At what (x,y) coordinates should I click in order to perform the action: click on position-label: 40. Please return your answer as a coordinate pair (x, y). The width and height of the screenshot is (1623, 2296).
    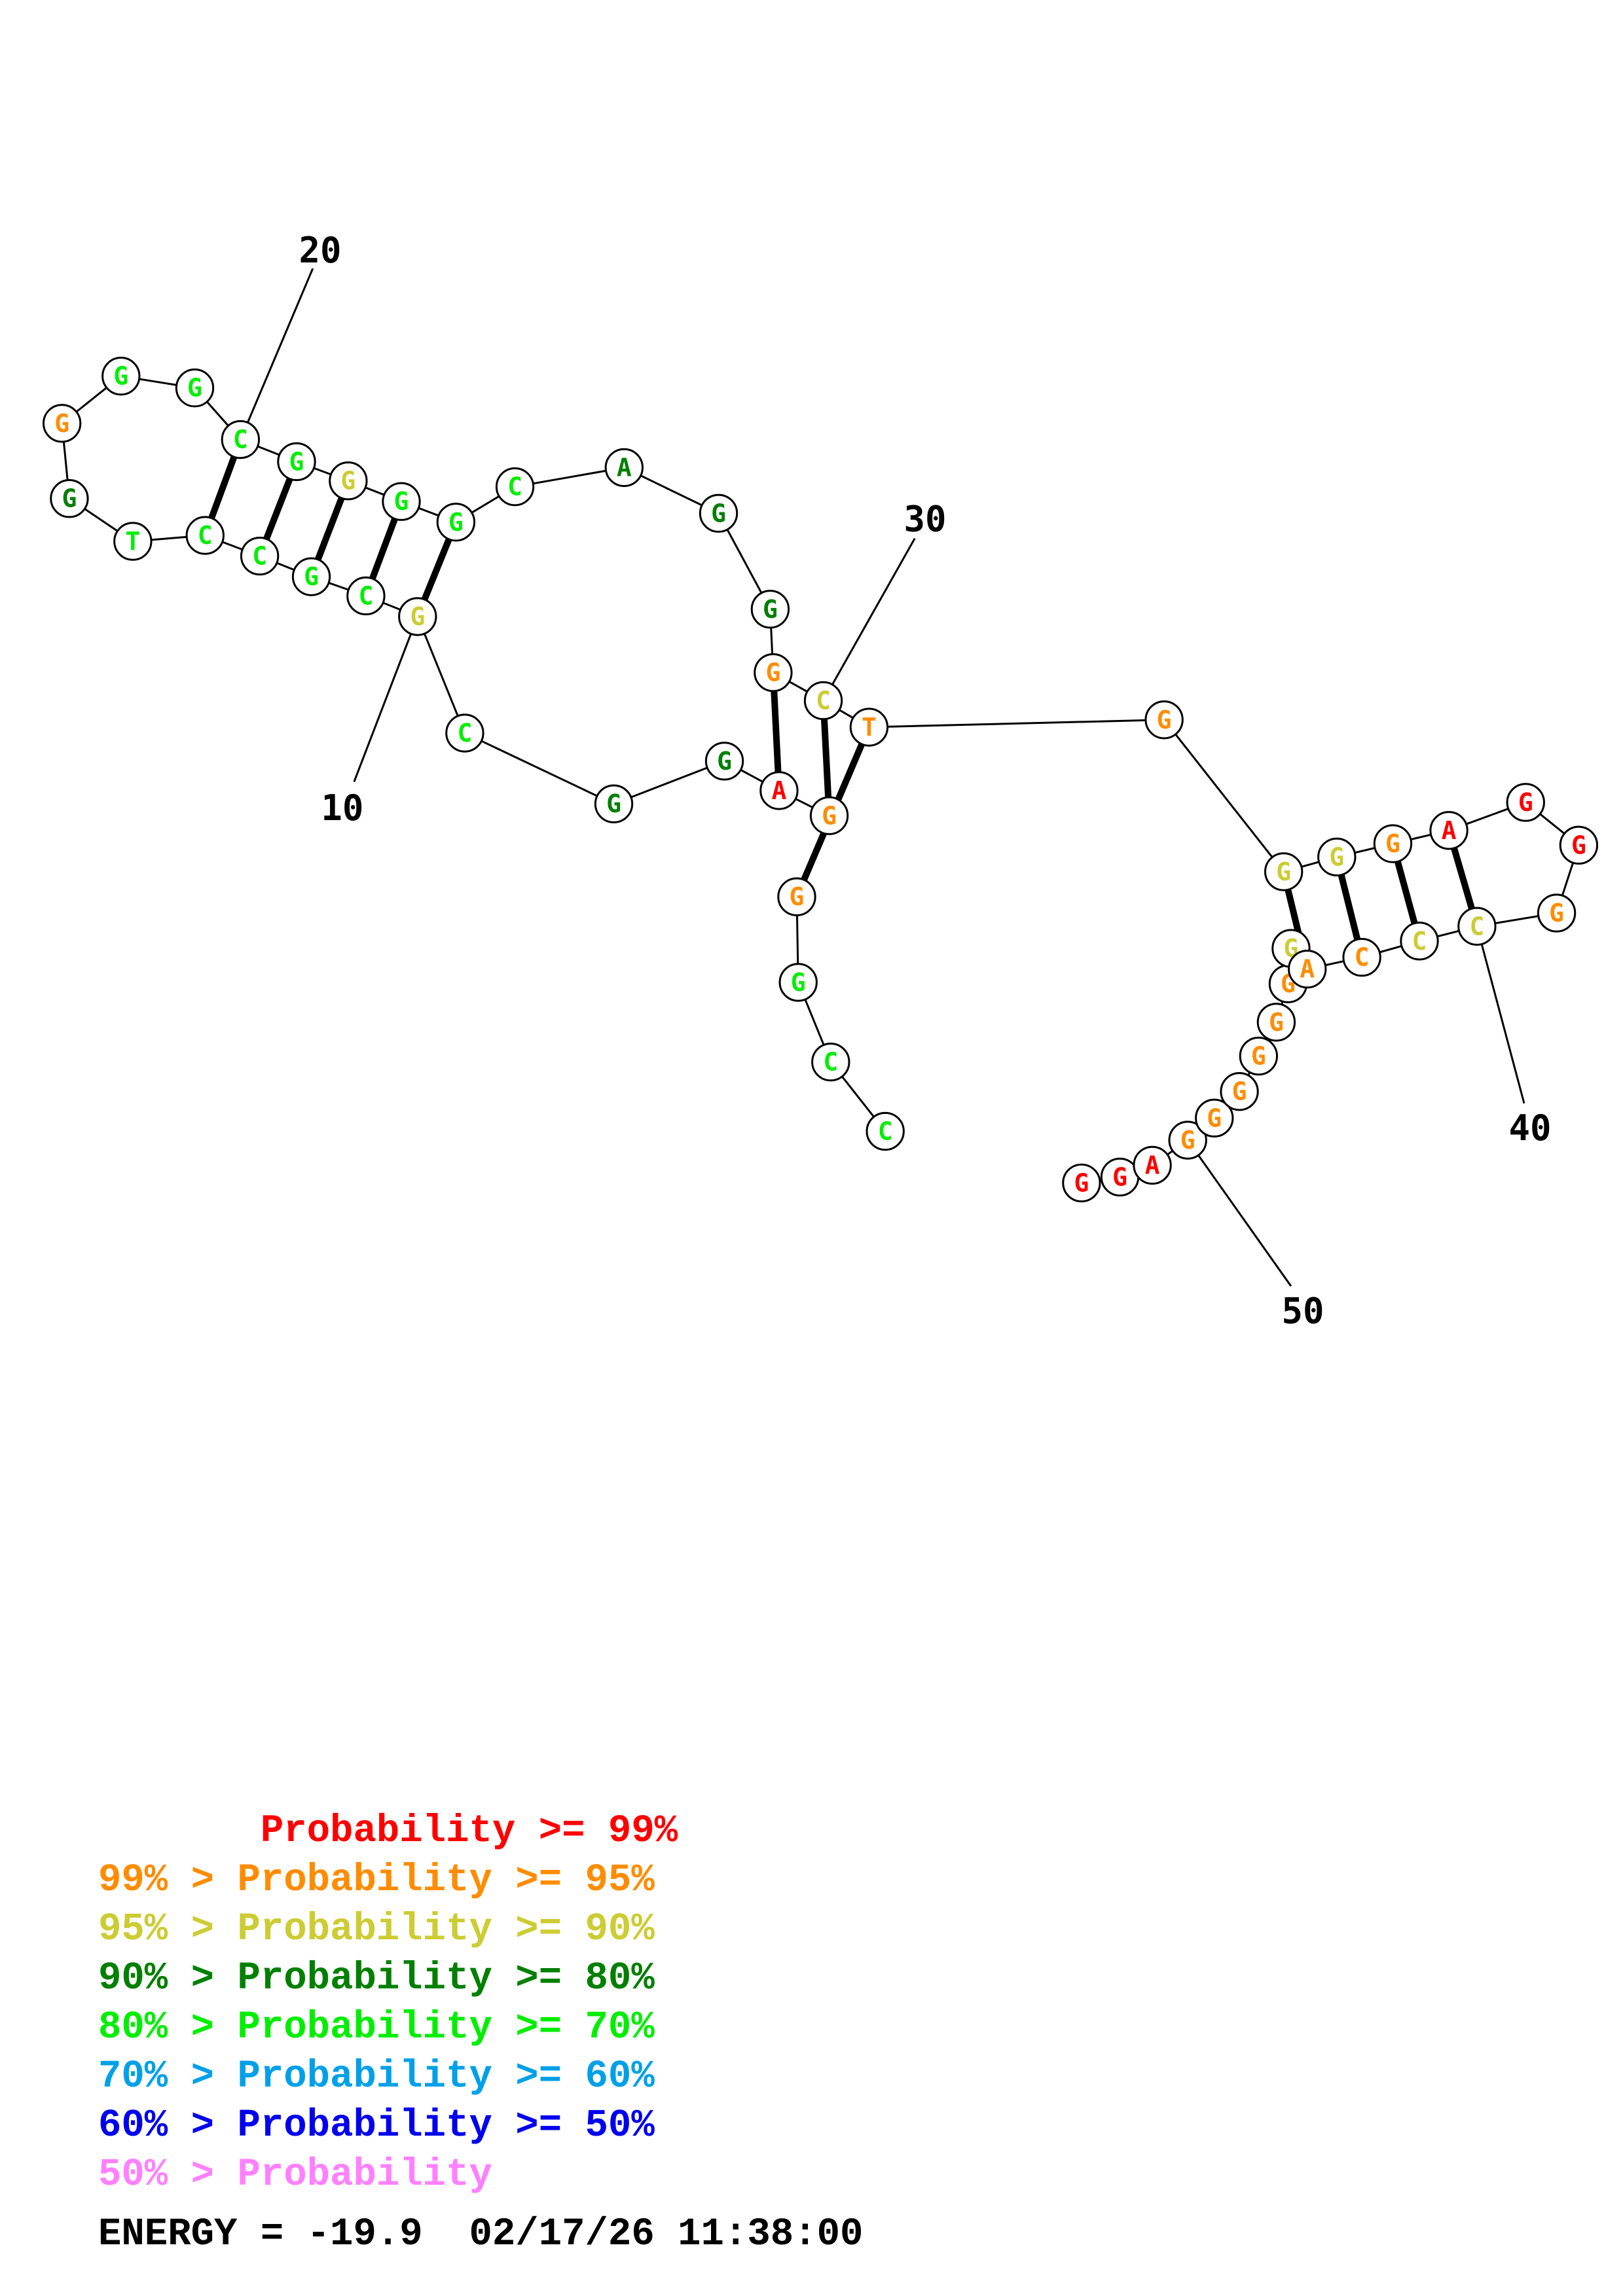
    Looking at the image, I should click on (1530, 1128).